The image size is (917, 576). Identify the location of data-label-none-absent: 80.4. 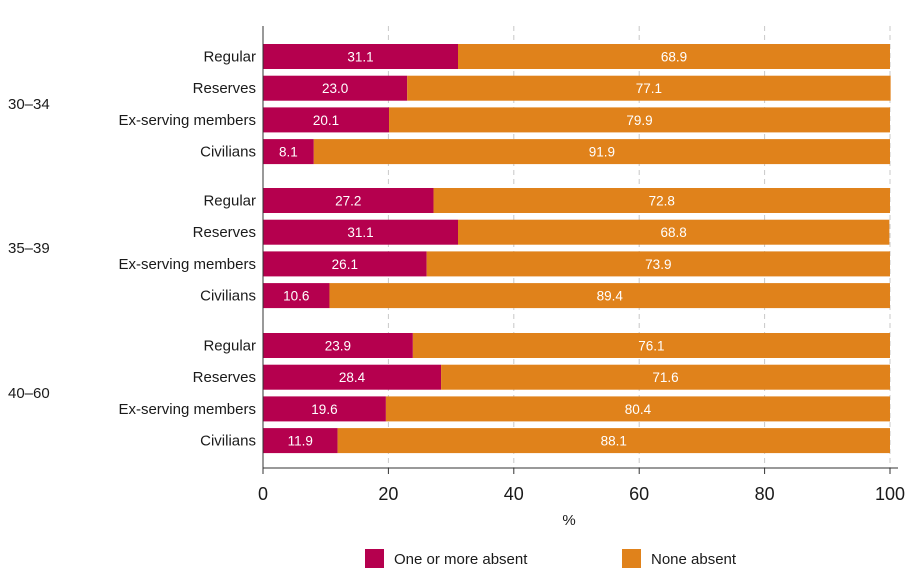
(638, 409).